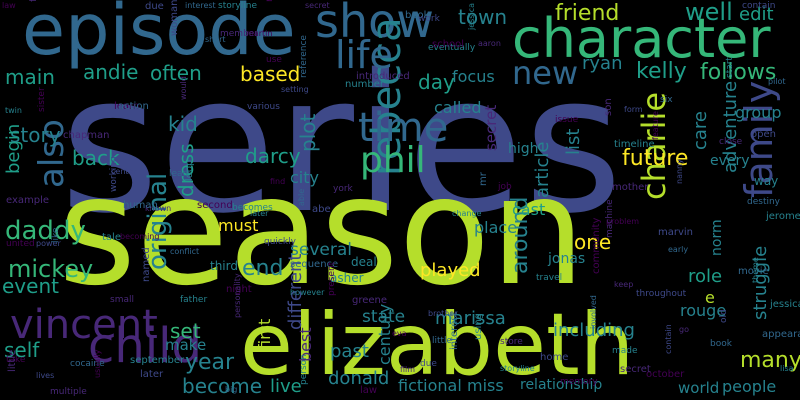 The height and width of the screenshot is (400, 800). I want to click on word-based: based, so click(270, 74).